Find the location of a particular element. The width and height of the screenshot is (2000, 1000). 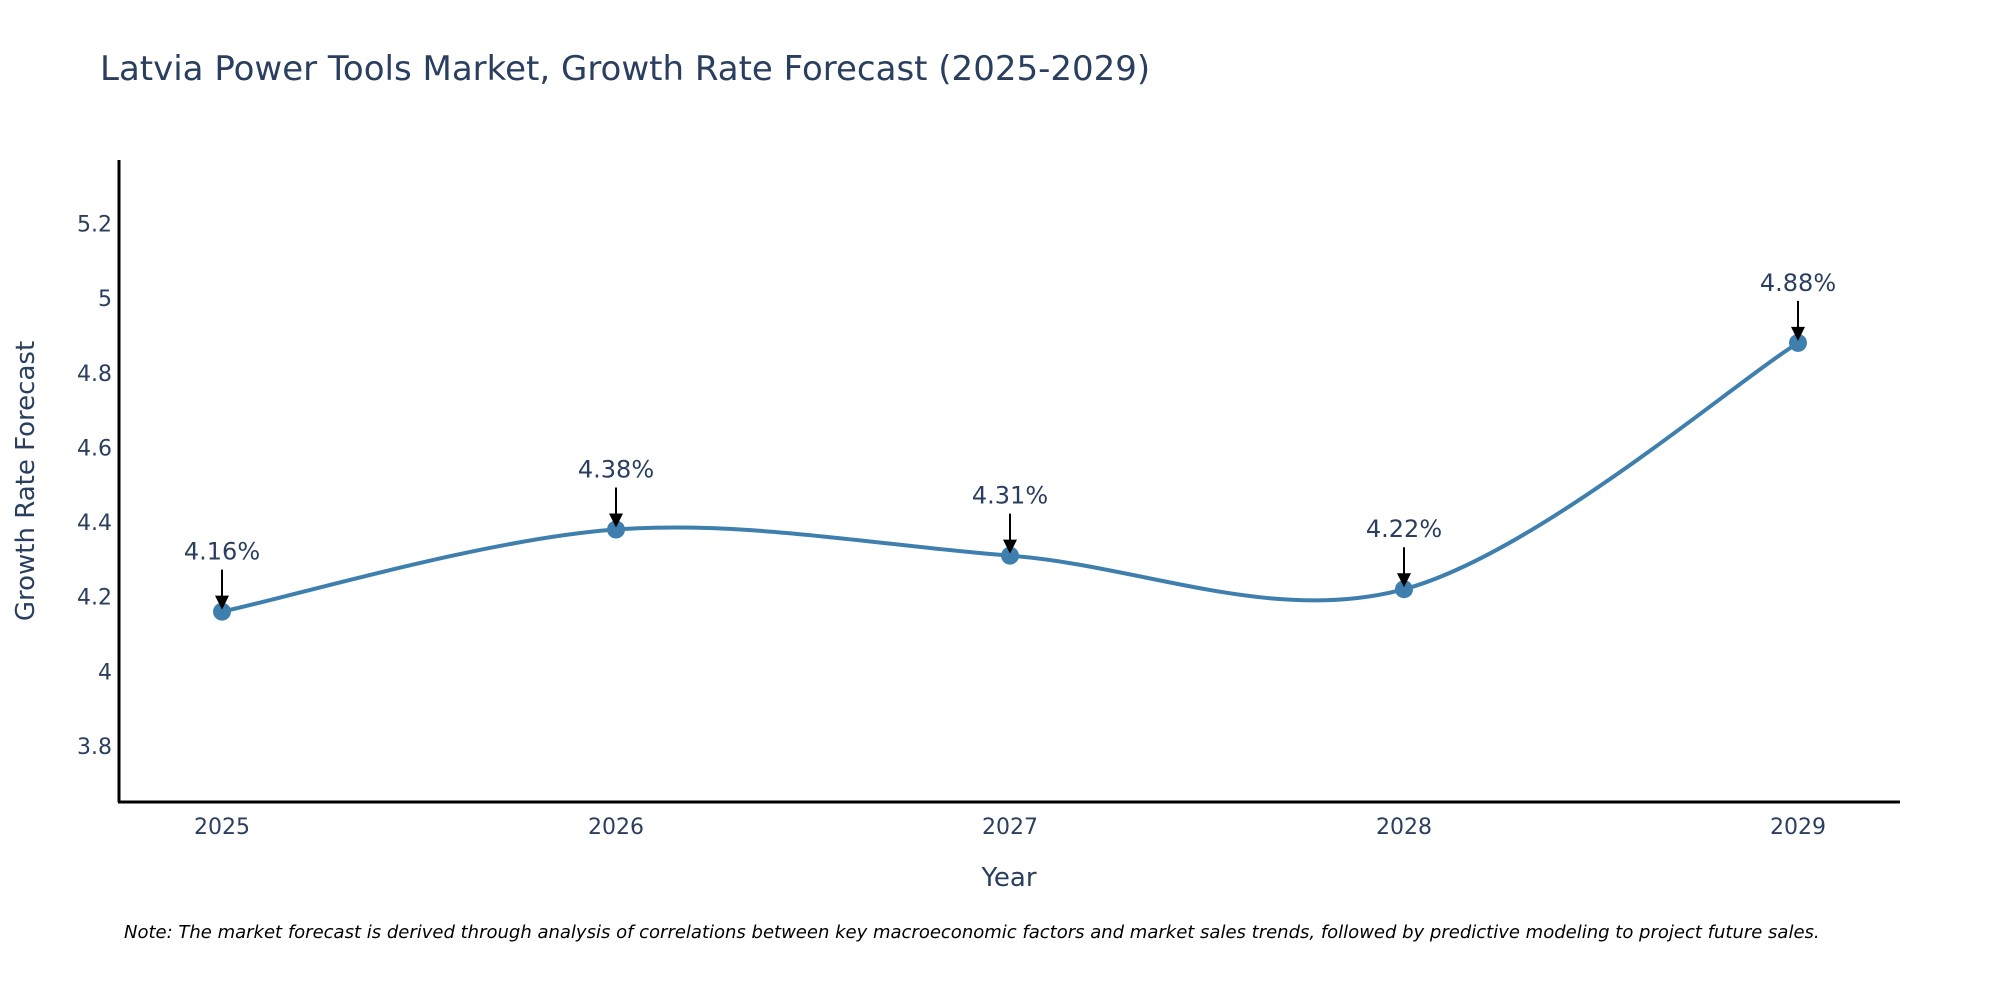

y-tick-label: 5.2 is located at coordinates (94, 224).